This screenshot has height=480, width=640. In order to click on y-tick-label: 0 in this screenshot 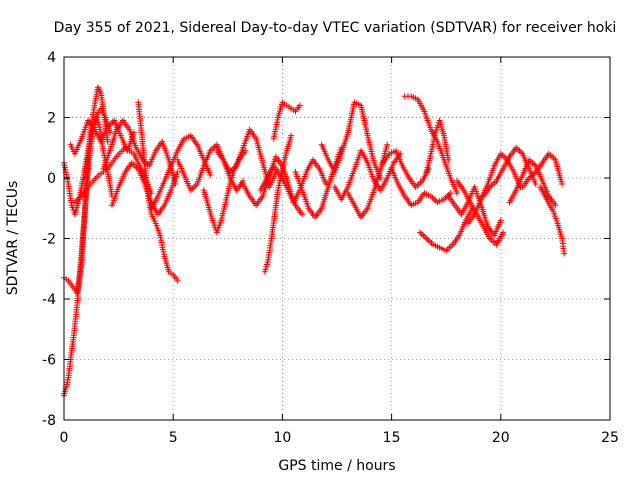, I will do `click(51, 179)`.